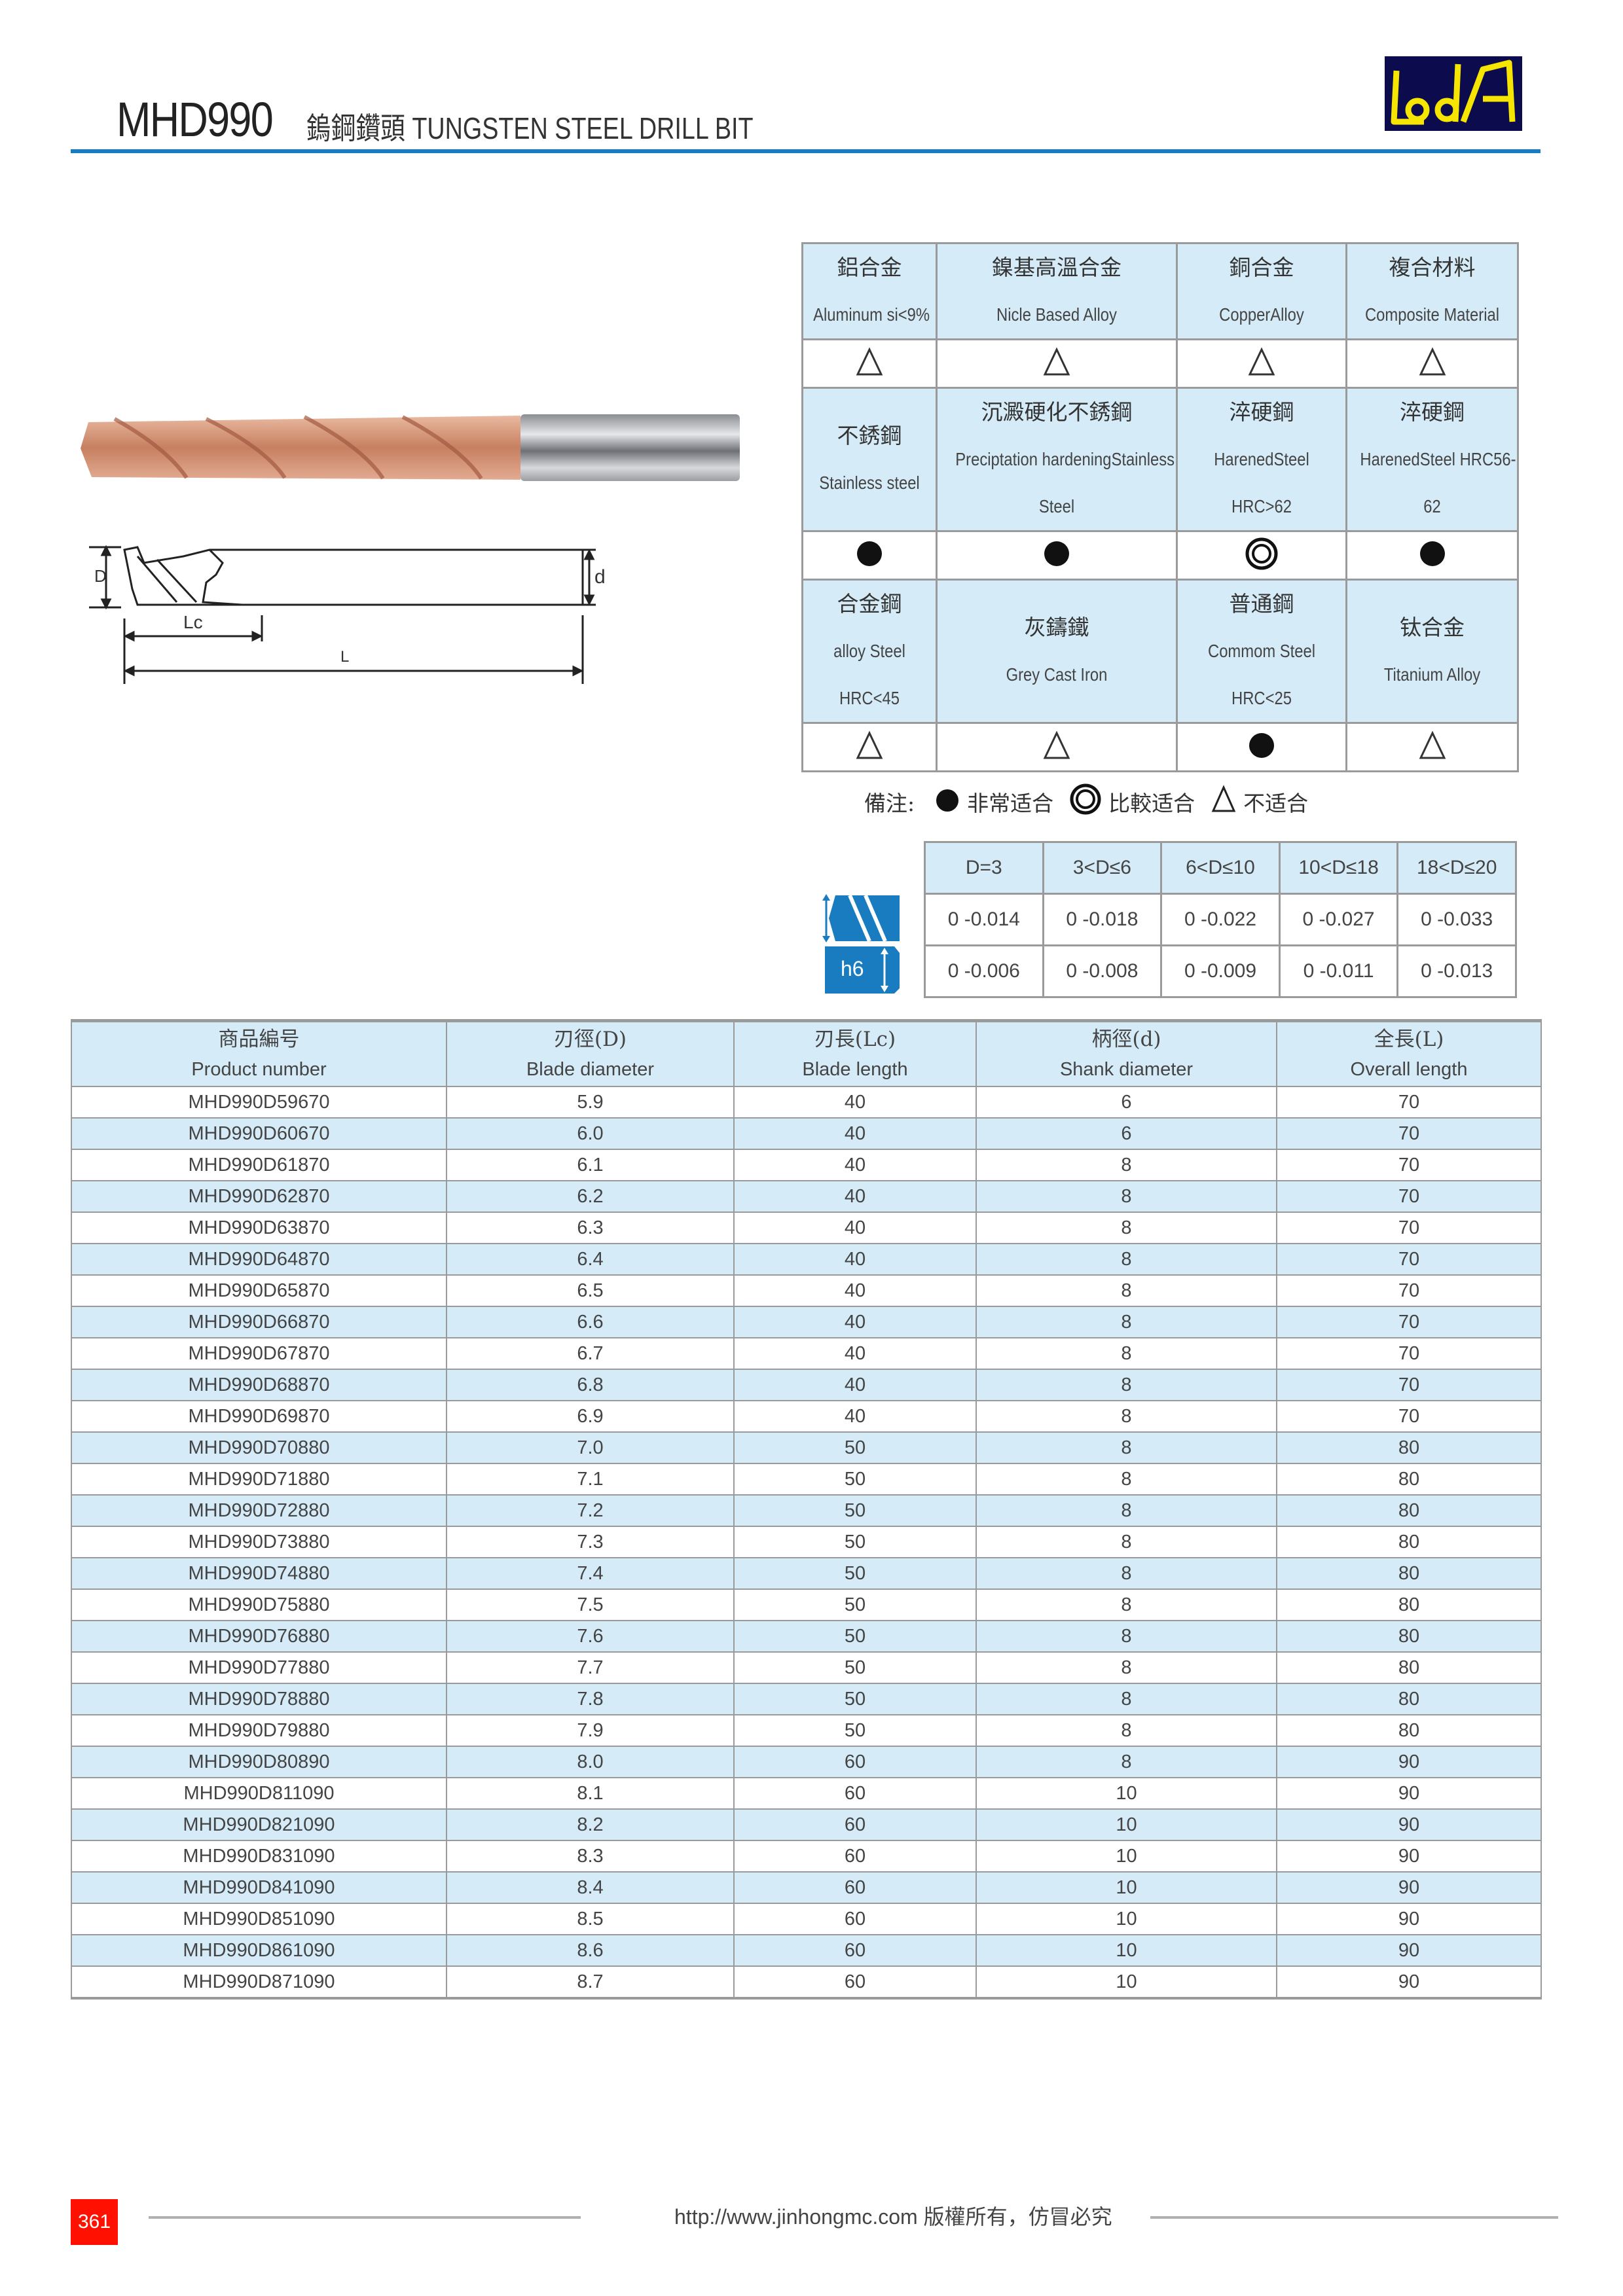 The width and height of the screenshot is (1623, 2296). What do you see at coordinates (422, 448) in the screenshot?
I see `drill-photo` at bounding box center [422, 448].